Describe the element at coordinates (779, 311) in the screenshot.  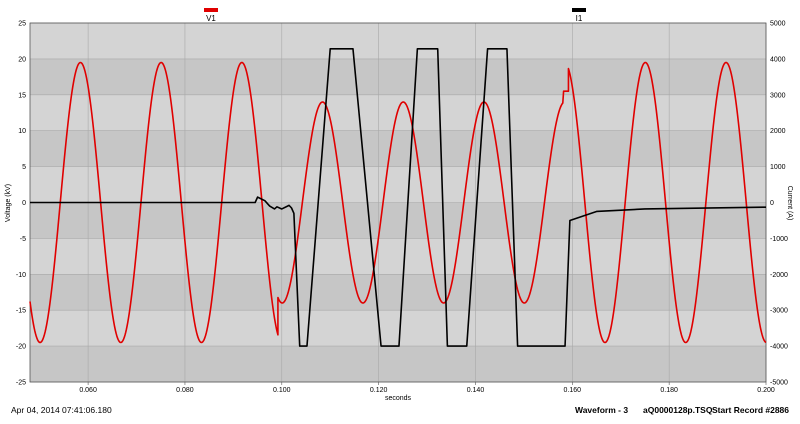
I see `y2-tick-label: -3000` at that location.